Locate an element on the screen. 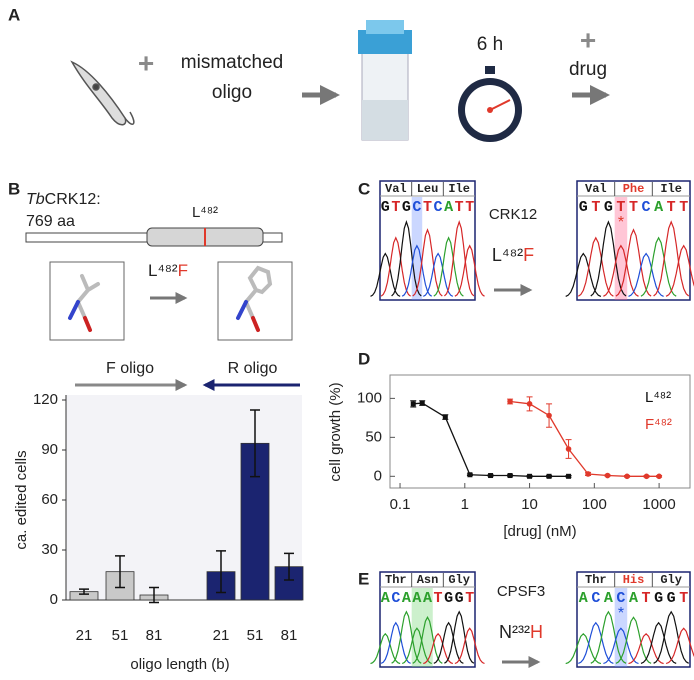 The image size is (694, 680). legend-label: L⁴⁸² is located at coordinates (658, 397).